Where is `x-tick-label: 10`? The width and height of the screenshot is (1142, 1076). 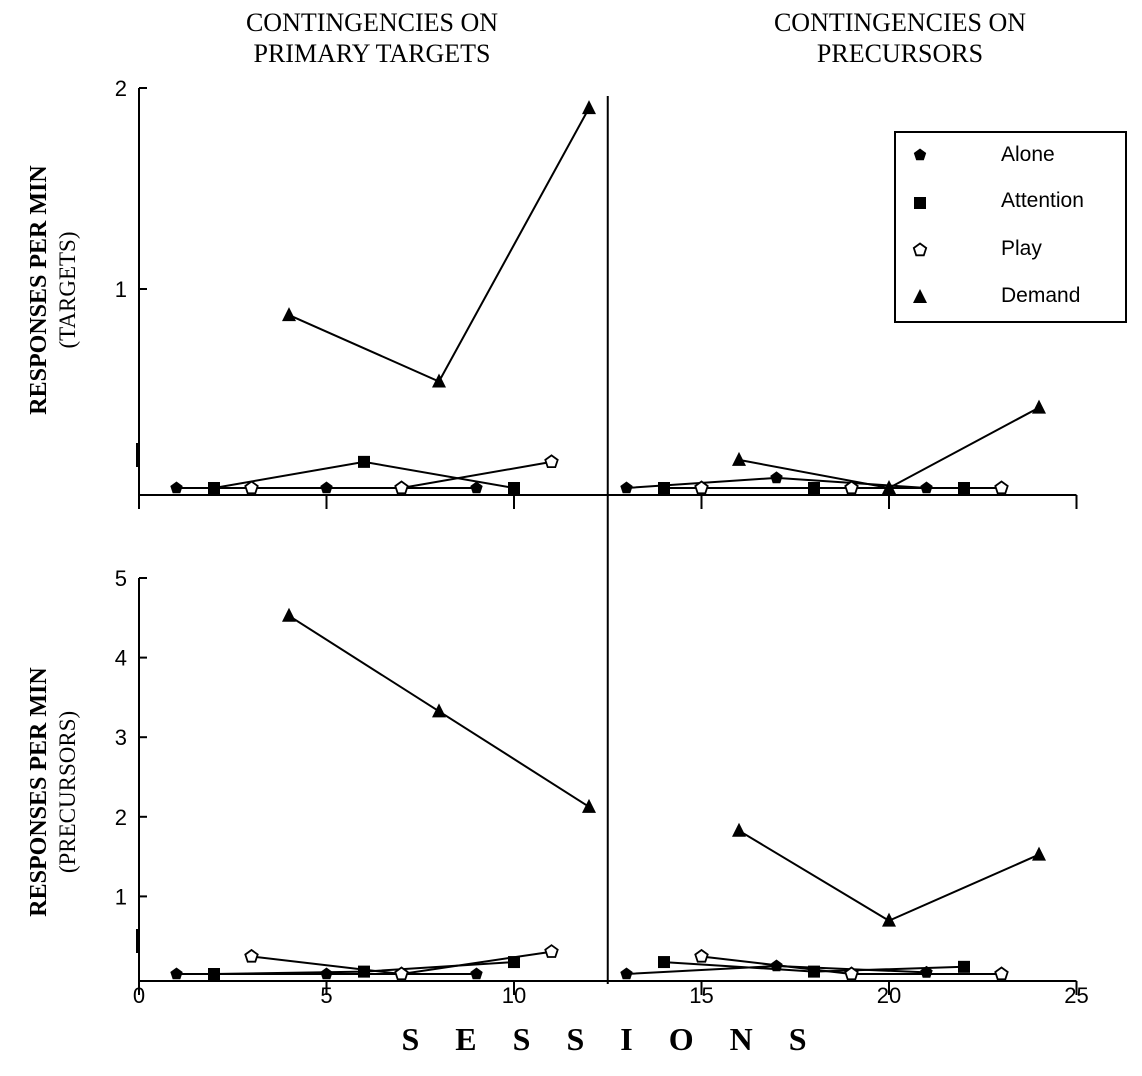
x-tick-label: 10 is located at coordinates (514, 995).